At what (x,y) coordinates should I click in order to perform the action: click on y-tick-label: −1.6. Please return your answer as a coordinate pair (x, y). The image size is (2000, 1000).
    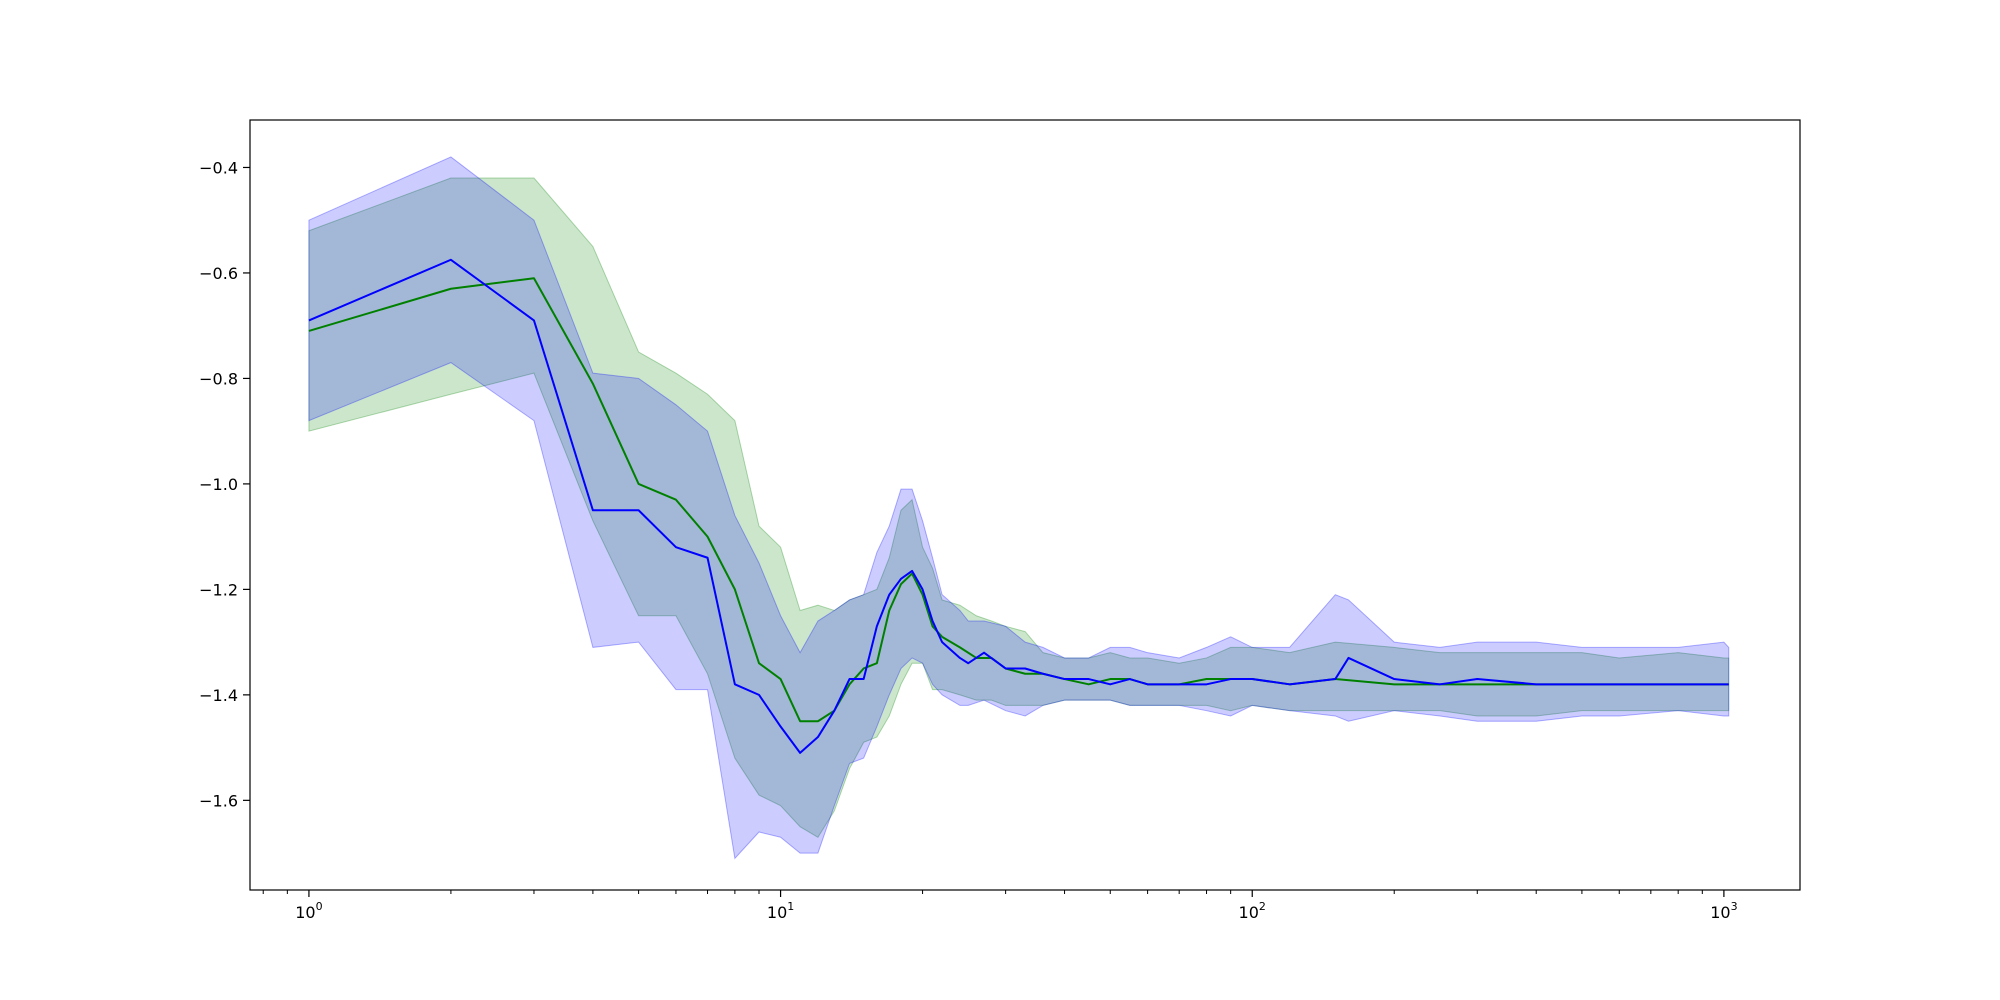
    Looking at the image, I should click on (218, 800).